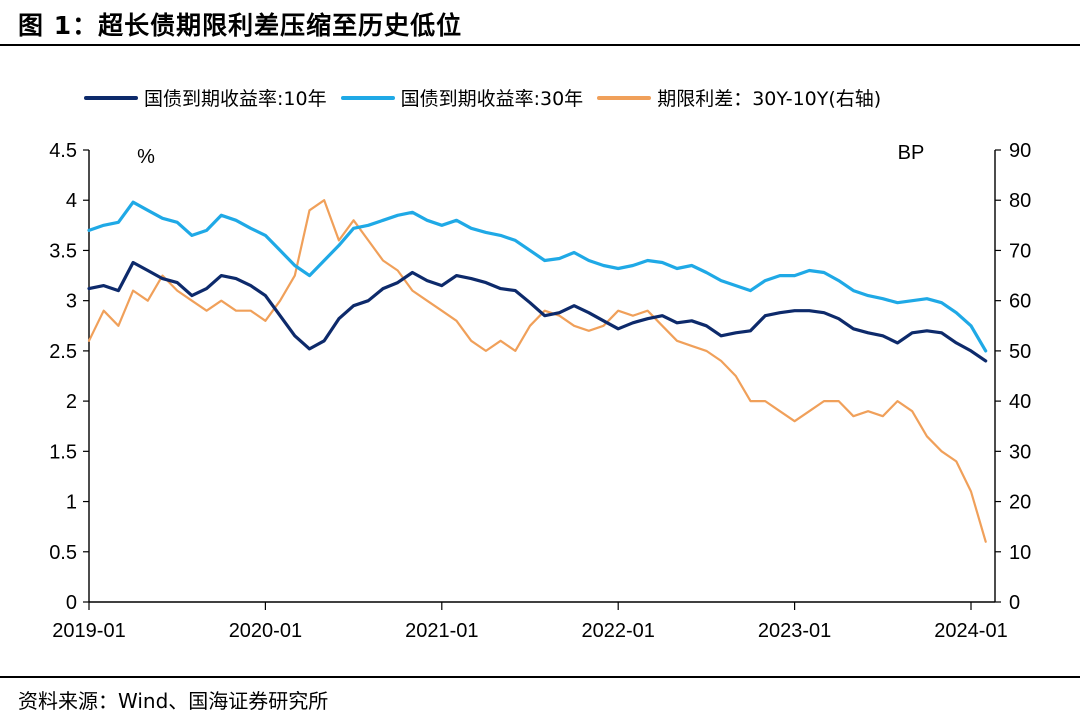 The image size is (1080, 714). What do you see at coordinates (71, 302) in the screenshot?
I see `left-tick-label: 3` at bounding box center [71, 302].